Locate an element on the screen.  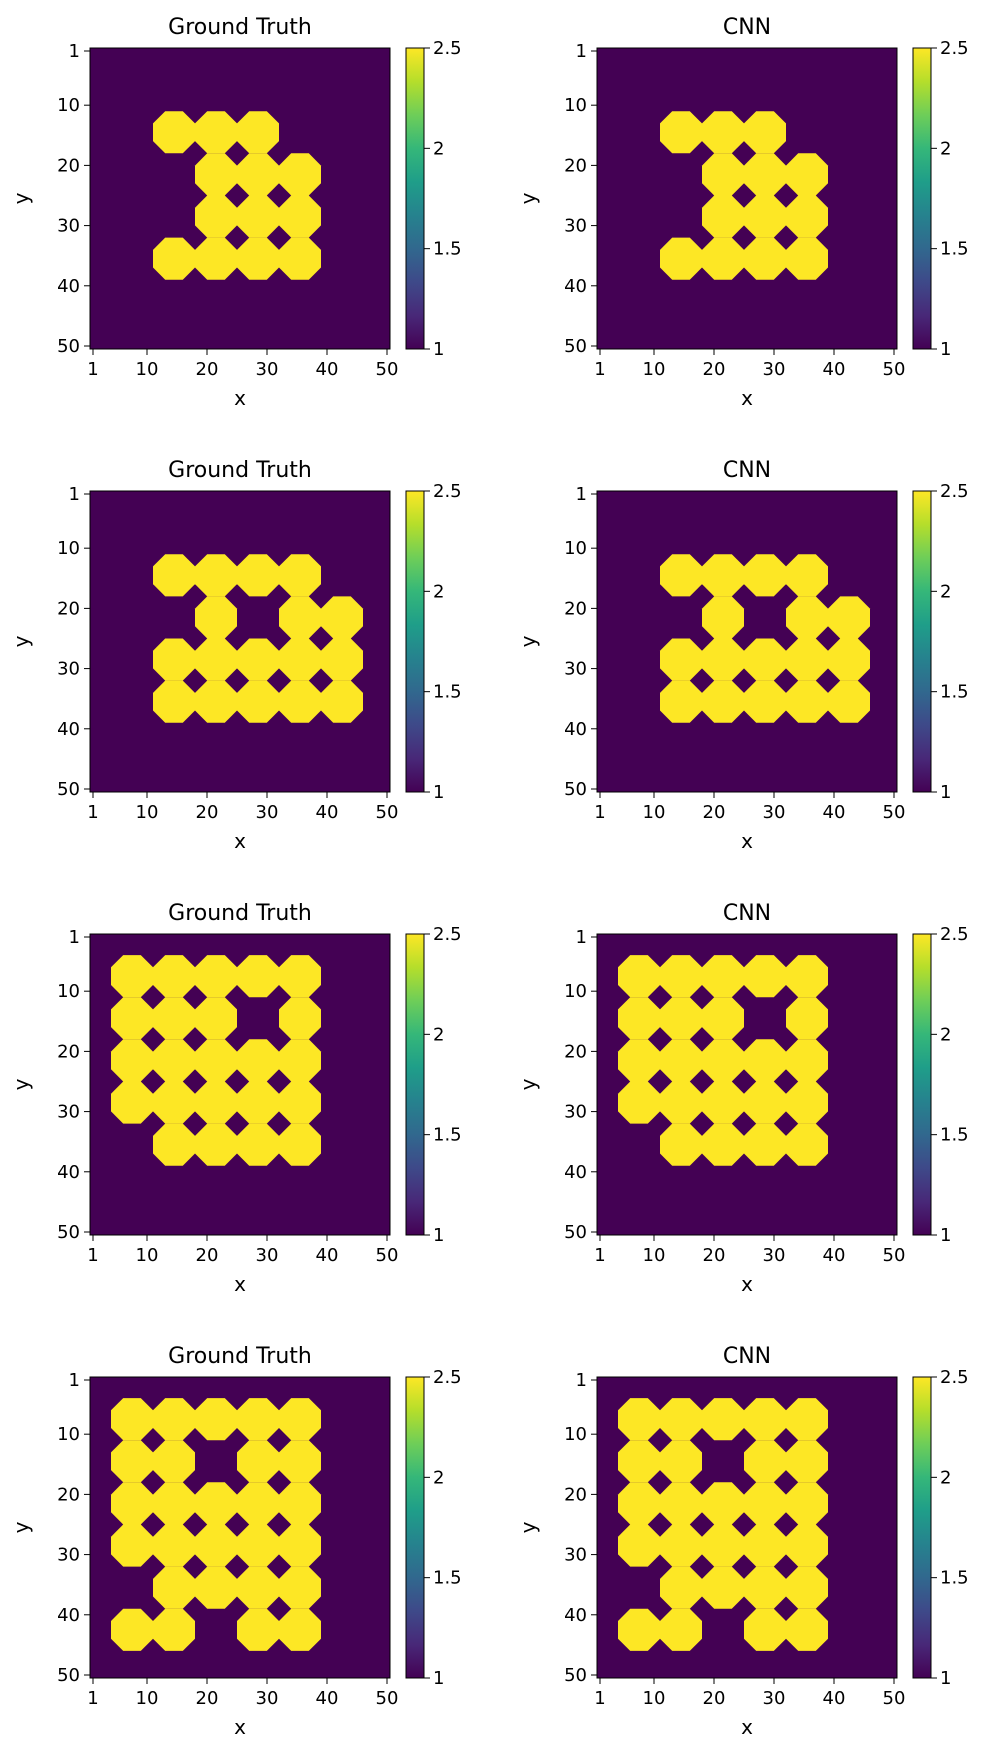
colorbar-tick-label: 2.5 is located at coordinates (447, 48).